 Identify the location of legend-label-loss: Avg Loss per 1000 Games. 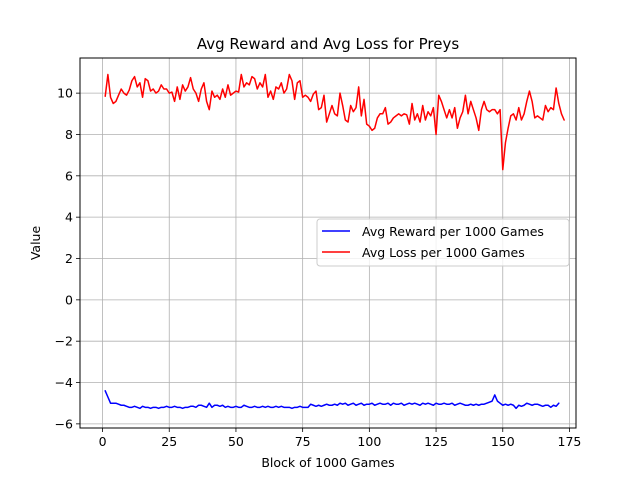
(443, 252).